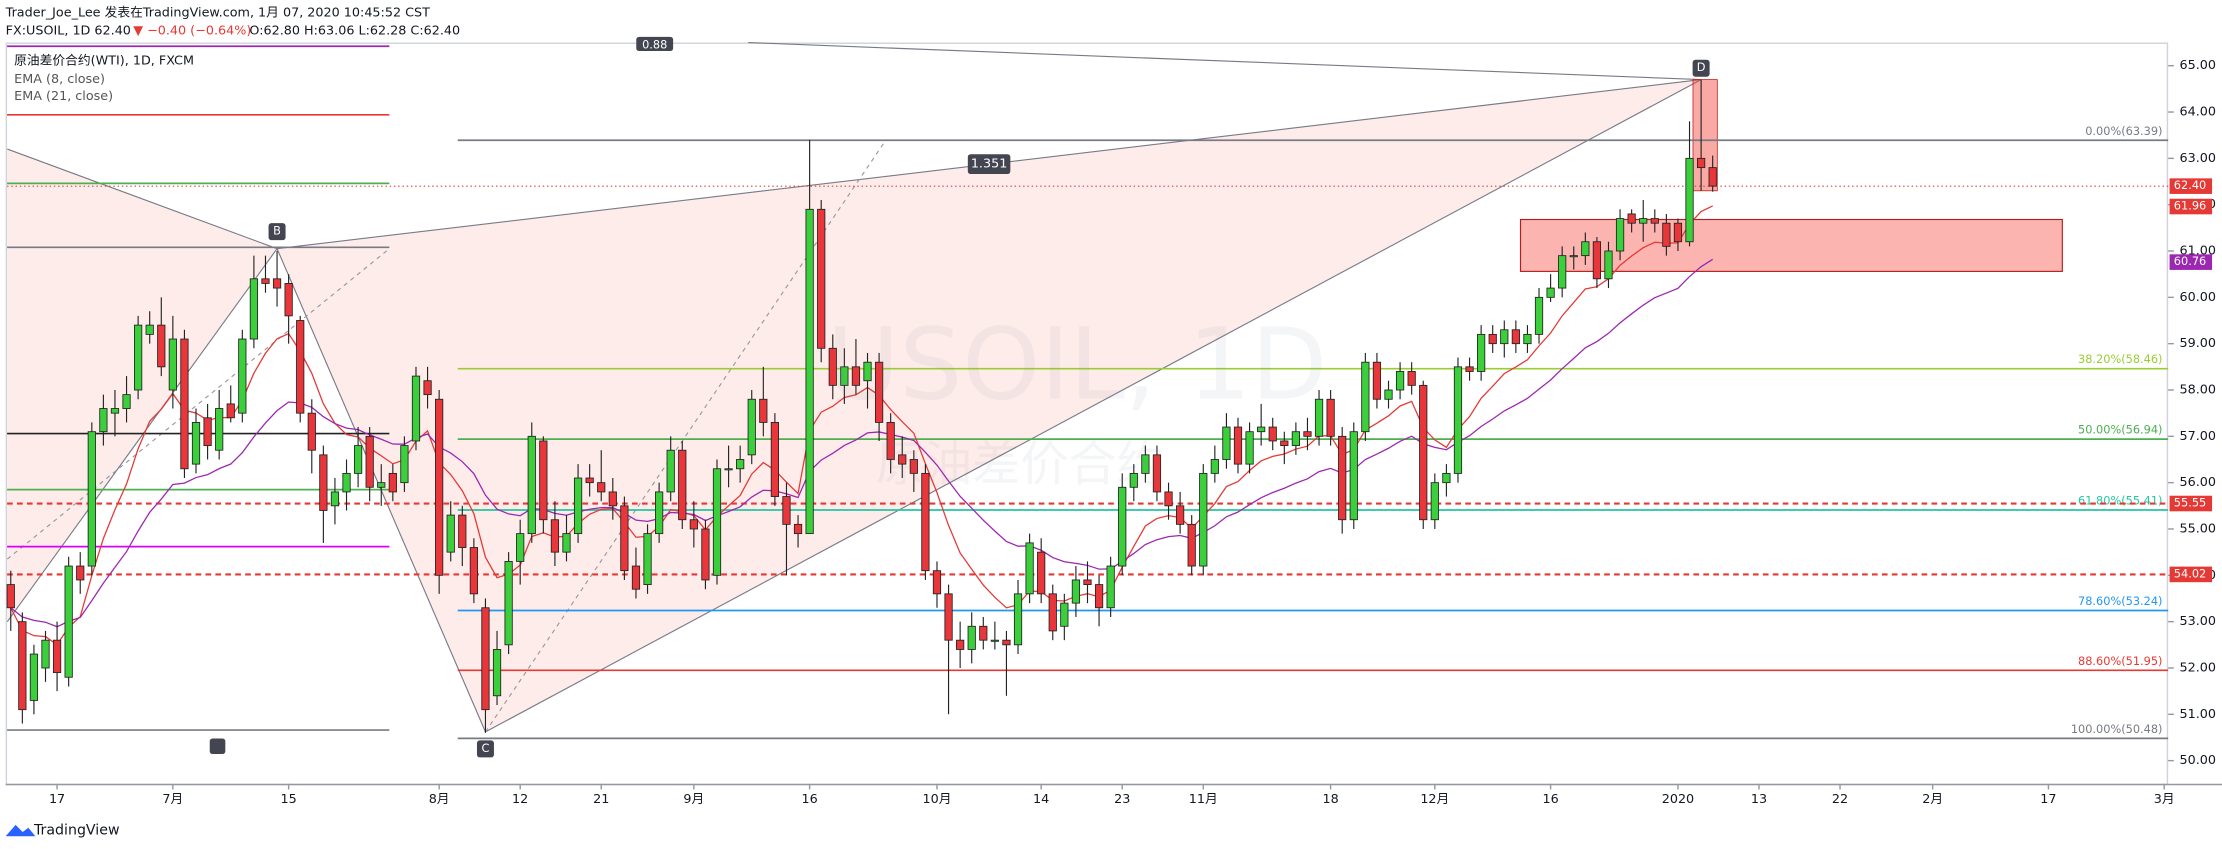 This screenshot has height=849, width=2222. I want to click on x-tick-label: 15, so click(289, 799).